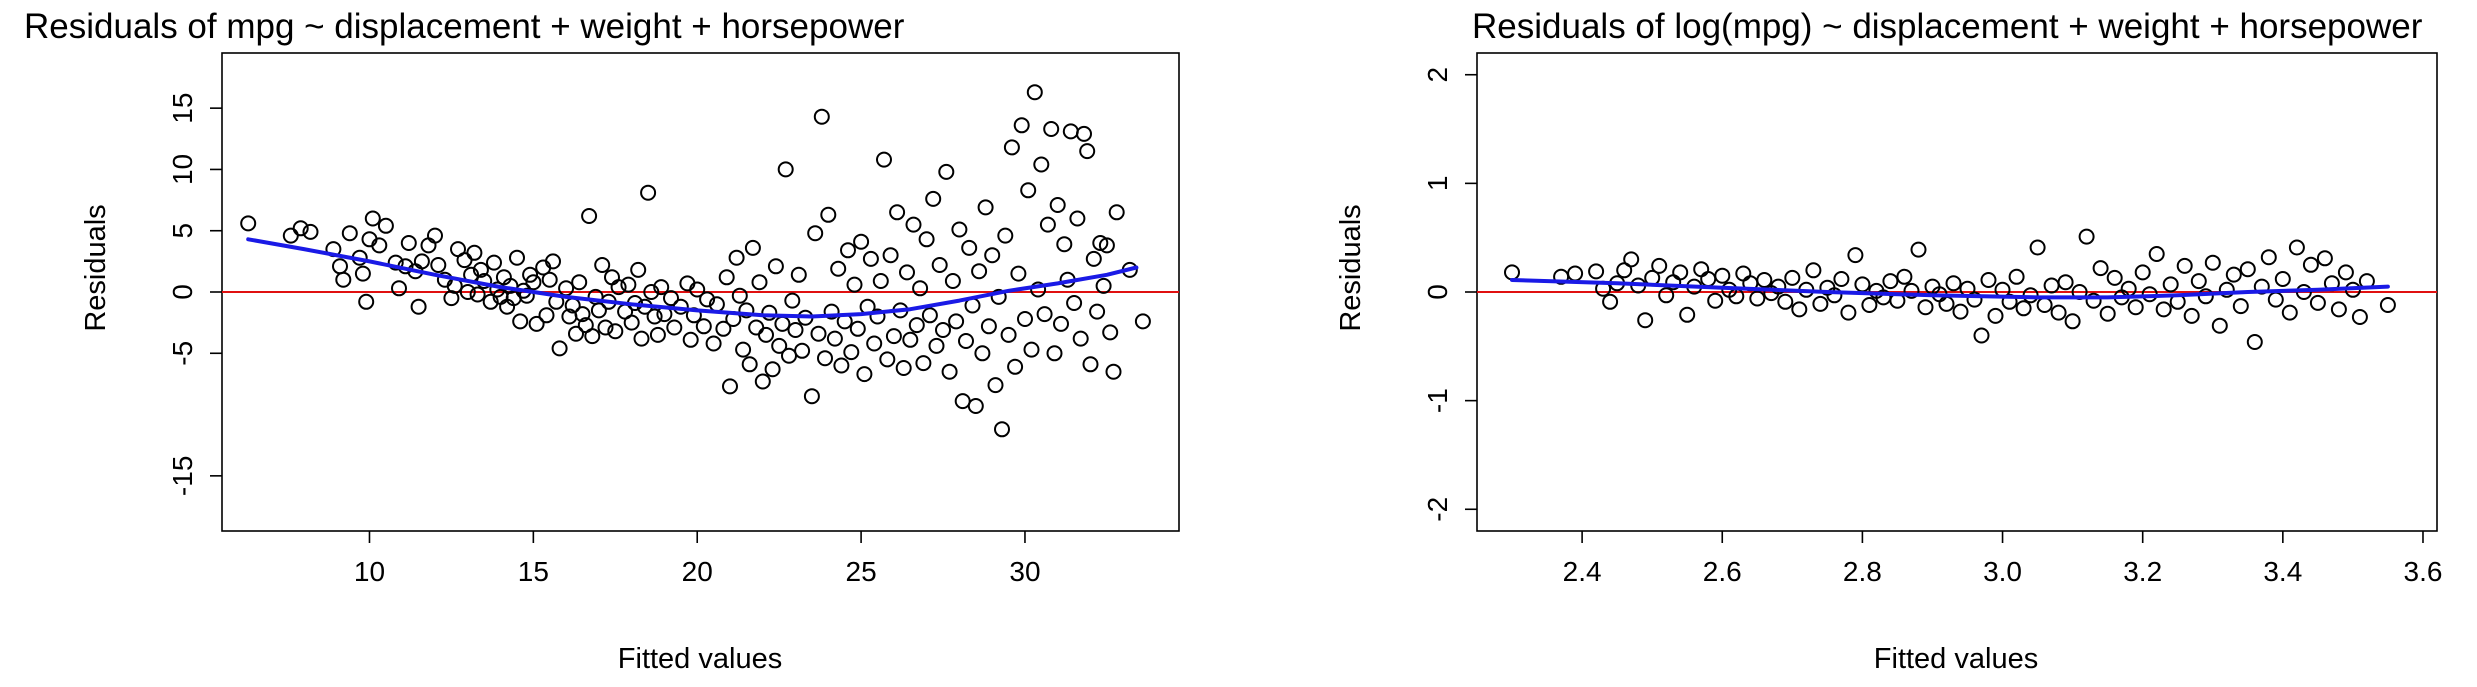 This screenshot has height=687, width=2477. Describe the element at coordinates (182, 231) in the screenshot. I see `y-tick-label: 5` at that location.